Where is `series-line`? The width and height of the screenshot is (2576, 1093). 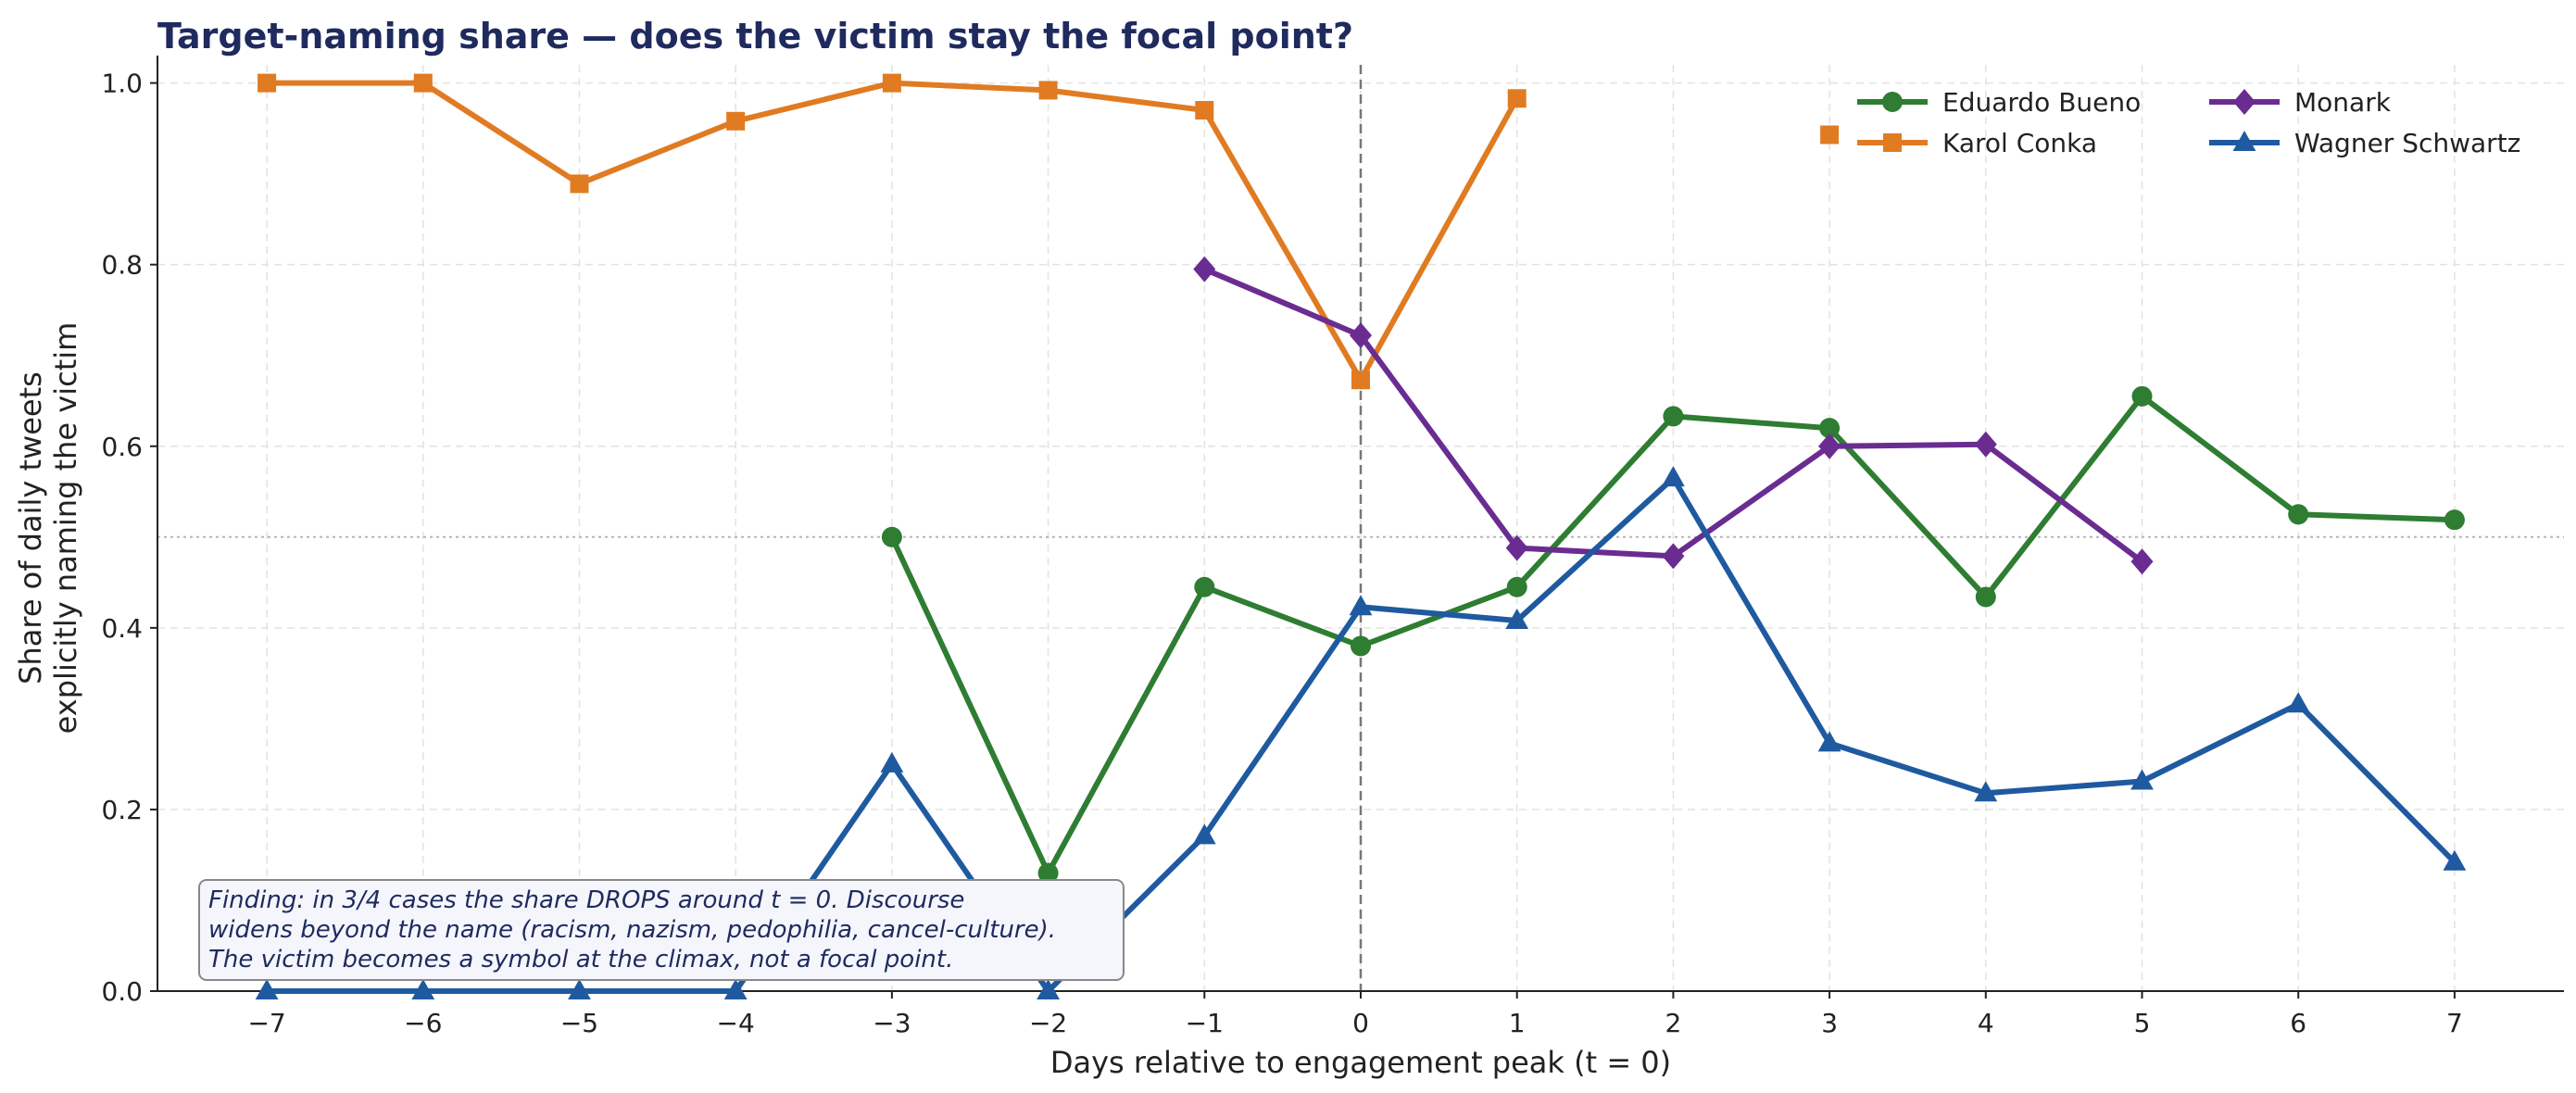
series-line is located at coordinates (892, 231).